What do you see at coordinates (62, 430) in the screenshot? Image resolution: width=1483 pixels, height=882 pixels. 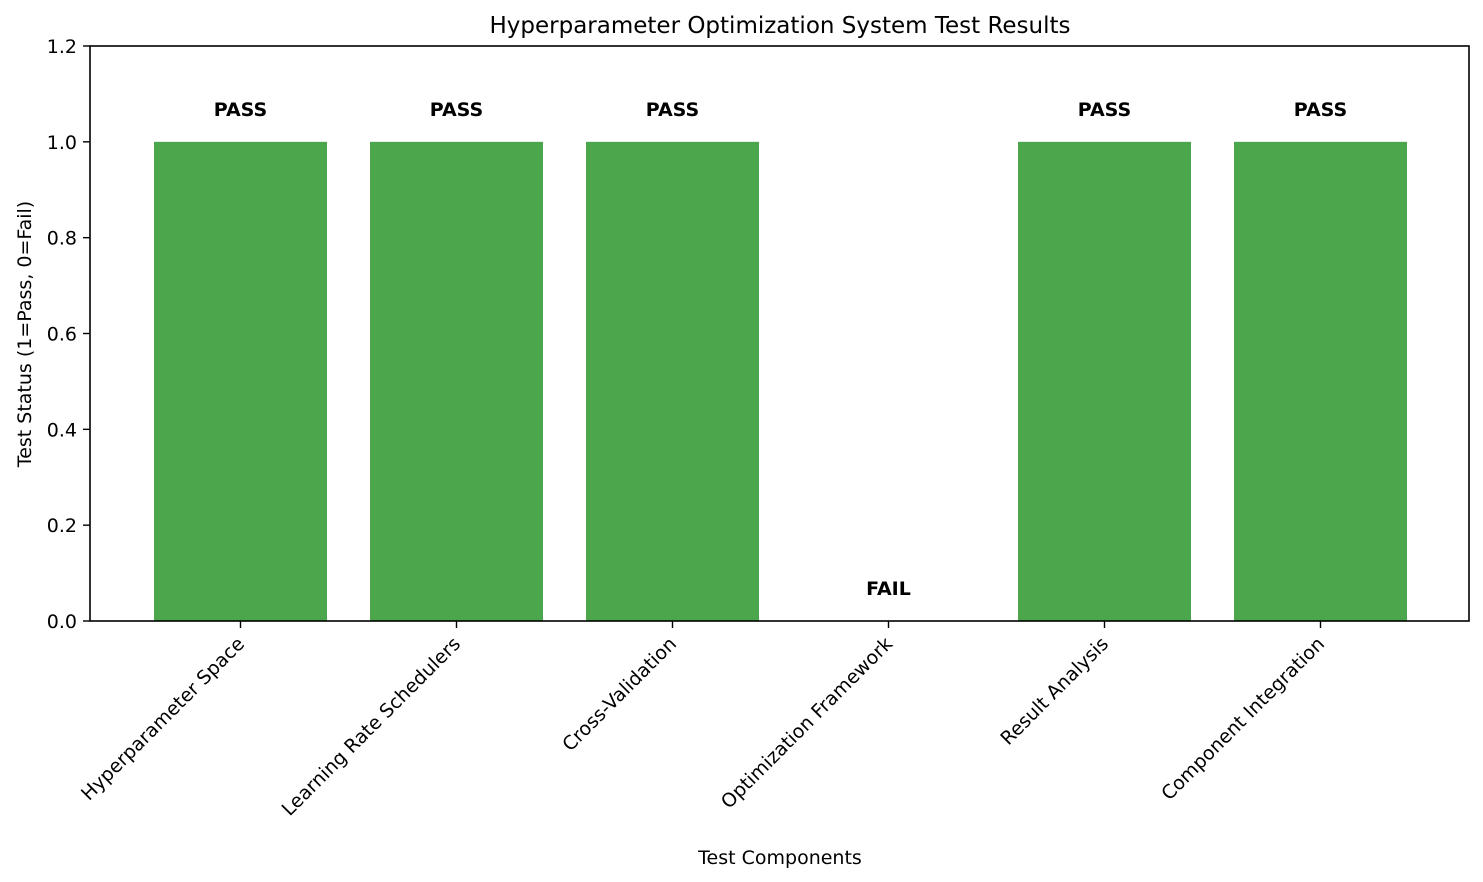 I see `y-tick-label: 0.4` at bounding box center [62, 430].